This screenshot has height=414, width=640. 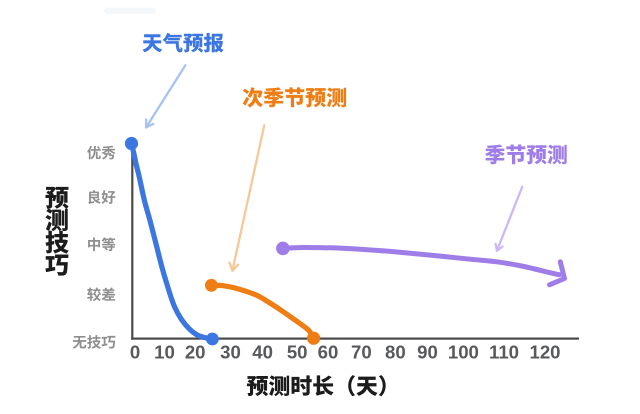 I want to click on svg-text: 50, so click(x=297, y=352).